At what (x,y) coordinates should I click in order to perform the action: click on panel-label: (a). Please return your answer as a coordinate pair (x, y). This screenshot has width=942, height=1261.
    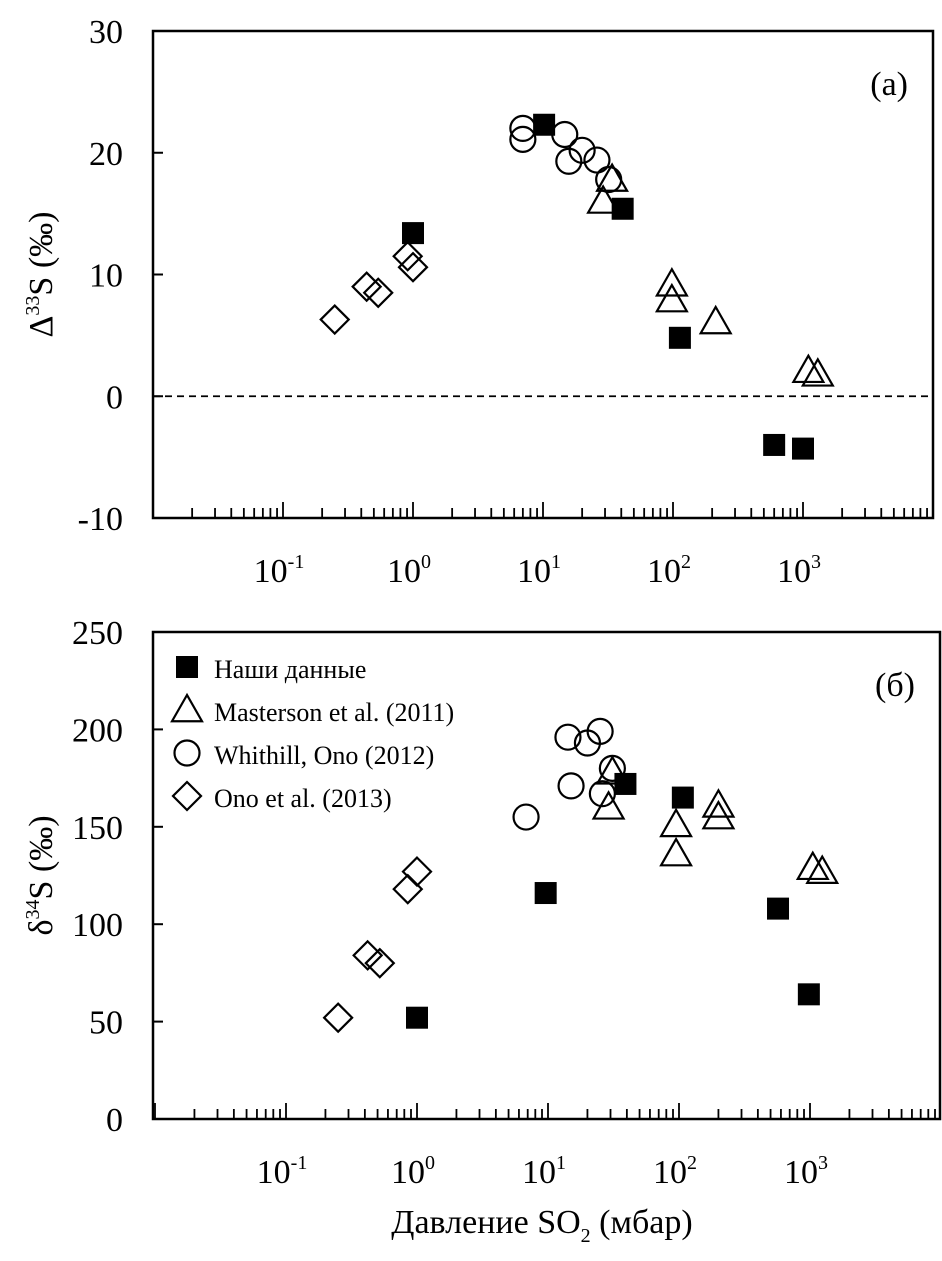
    Looking at the image, I should click on (889, 84).